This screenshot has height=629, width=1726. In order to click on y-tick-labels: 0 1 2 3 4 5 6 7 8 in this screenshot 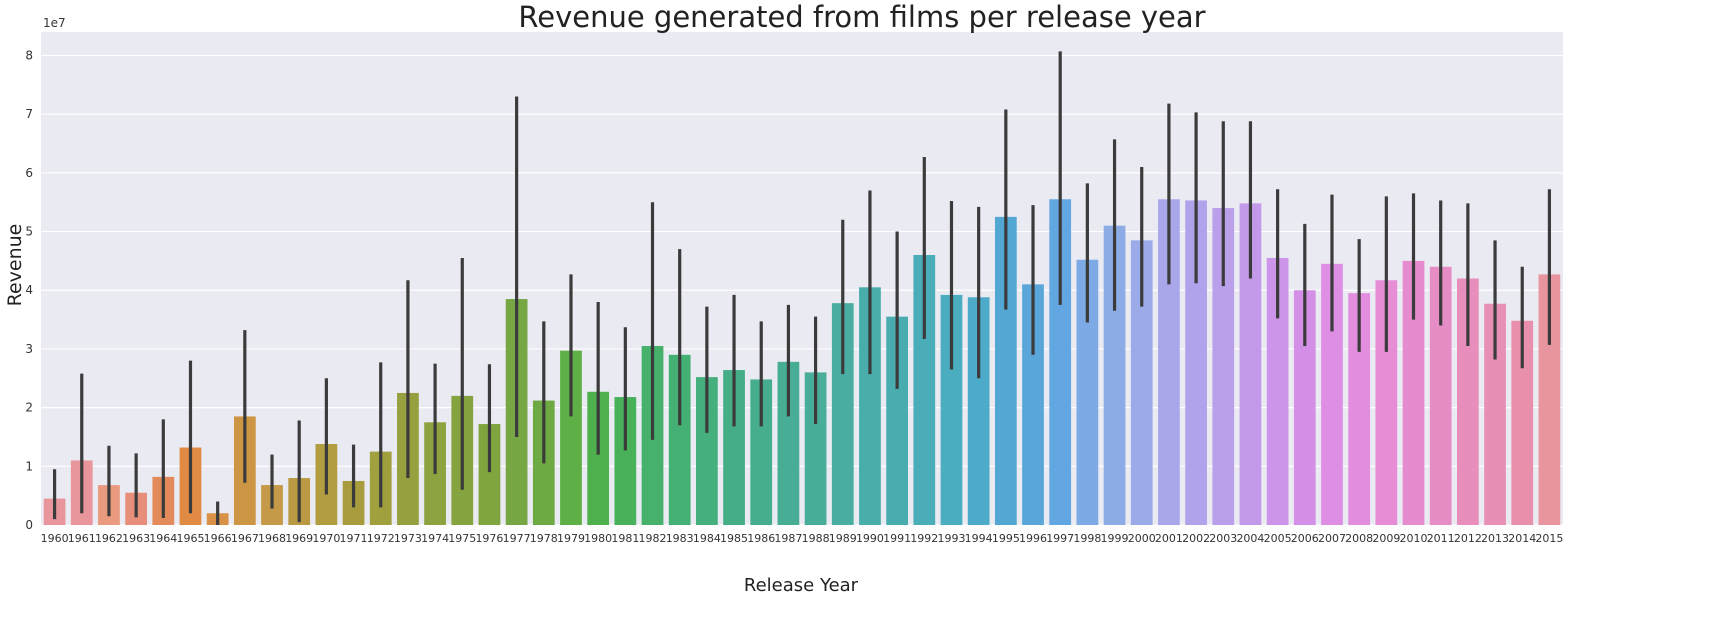, I will do `click(29, 290)`.